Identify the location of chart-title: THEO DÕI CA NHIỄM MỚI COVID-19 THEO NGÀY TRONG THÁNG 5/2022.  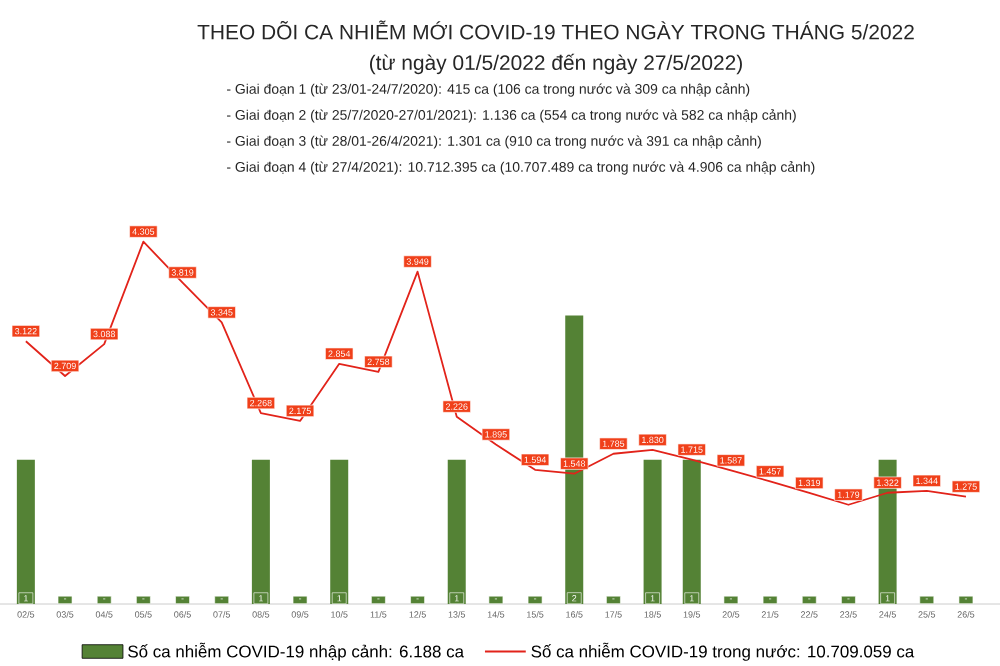
(555, 30).